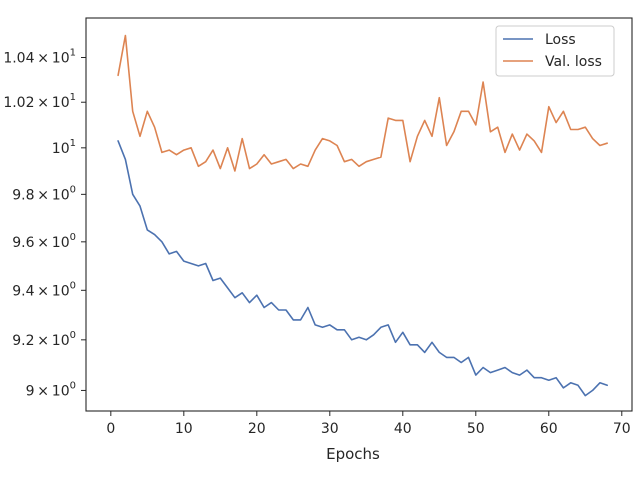  I want to click on x-tick-label: 10, so click(184, 429).